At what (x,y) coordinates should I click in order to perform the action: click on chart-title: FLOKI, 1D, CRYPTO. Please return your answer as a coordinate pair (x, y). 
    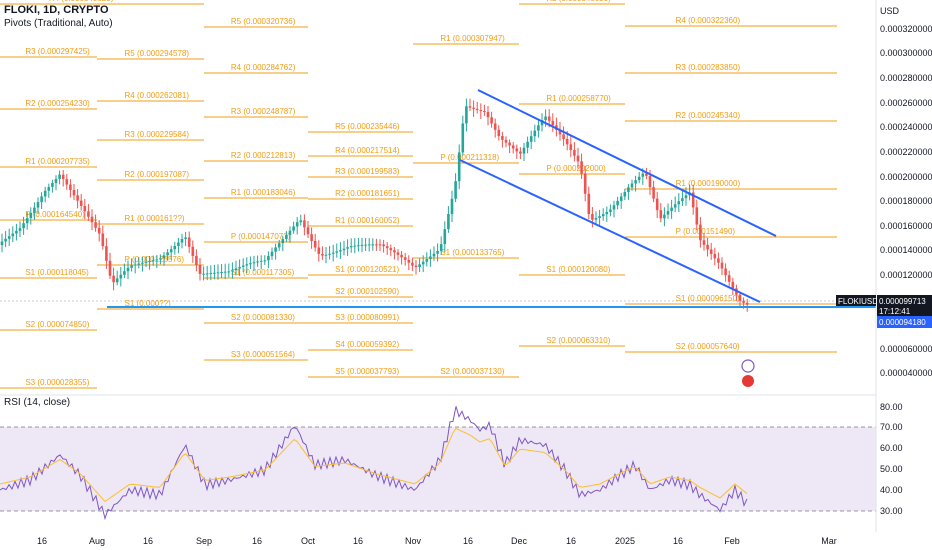
    Looking at the image, I should click on (56, 10).